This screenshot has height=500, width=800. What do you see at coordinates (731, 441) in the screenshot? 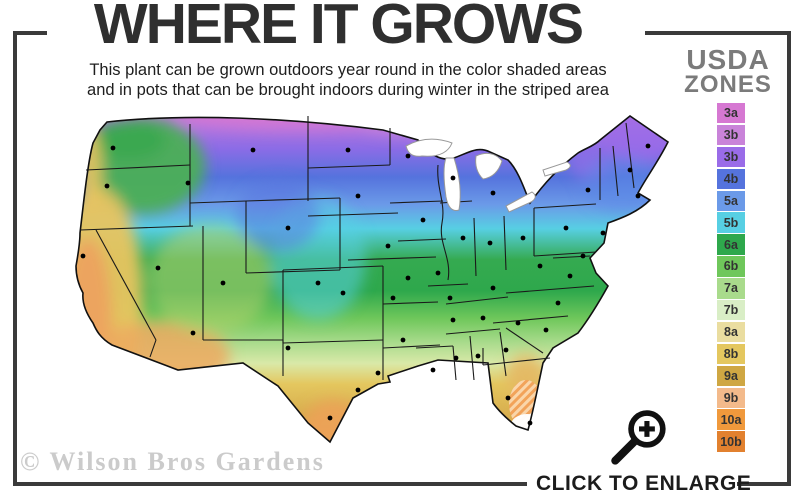
I see `legend-zone-box: 10b` at bounding box center [731, 441].